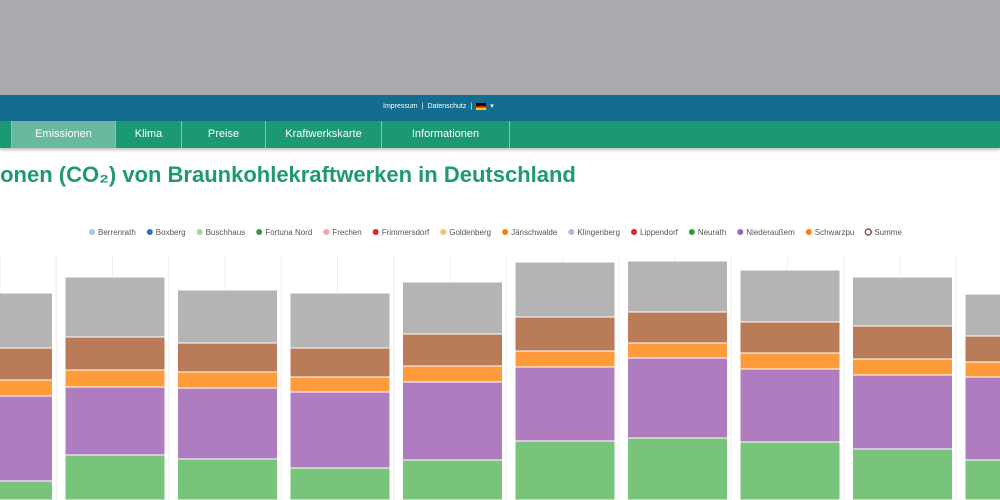 This screenshot has height=500, width=1000. Describe the element at coordinates (470, 232) in the screenshot. I see `legend-label: Goldenberg` at that location.